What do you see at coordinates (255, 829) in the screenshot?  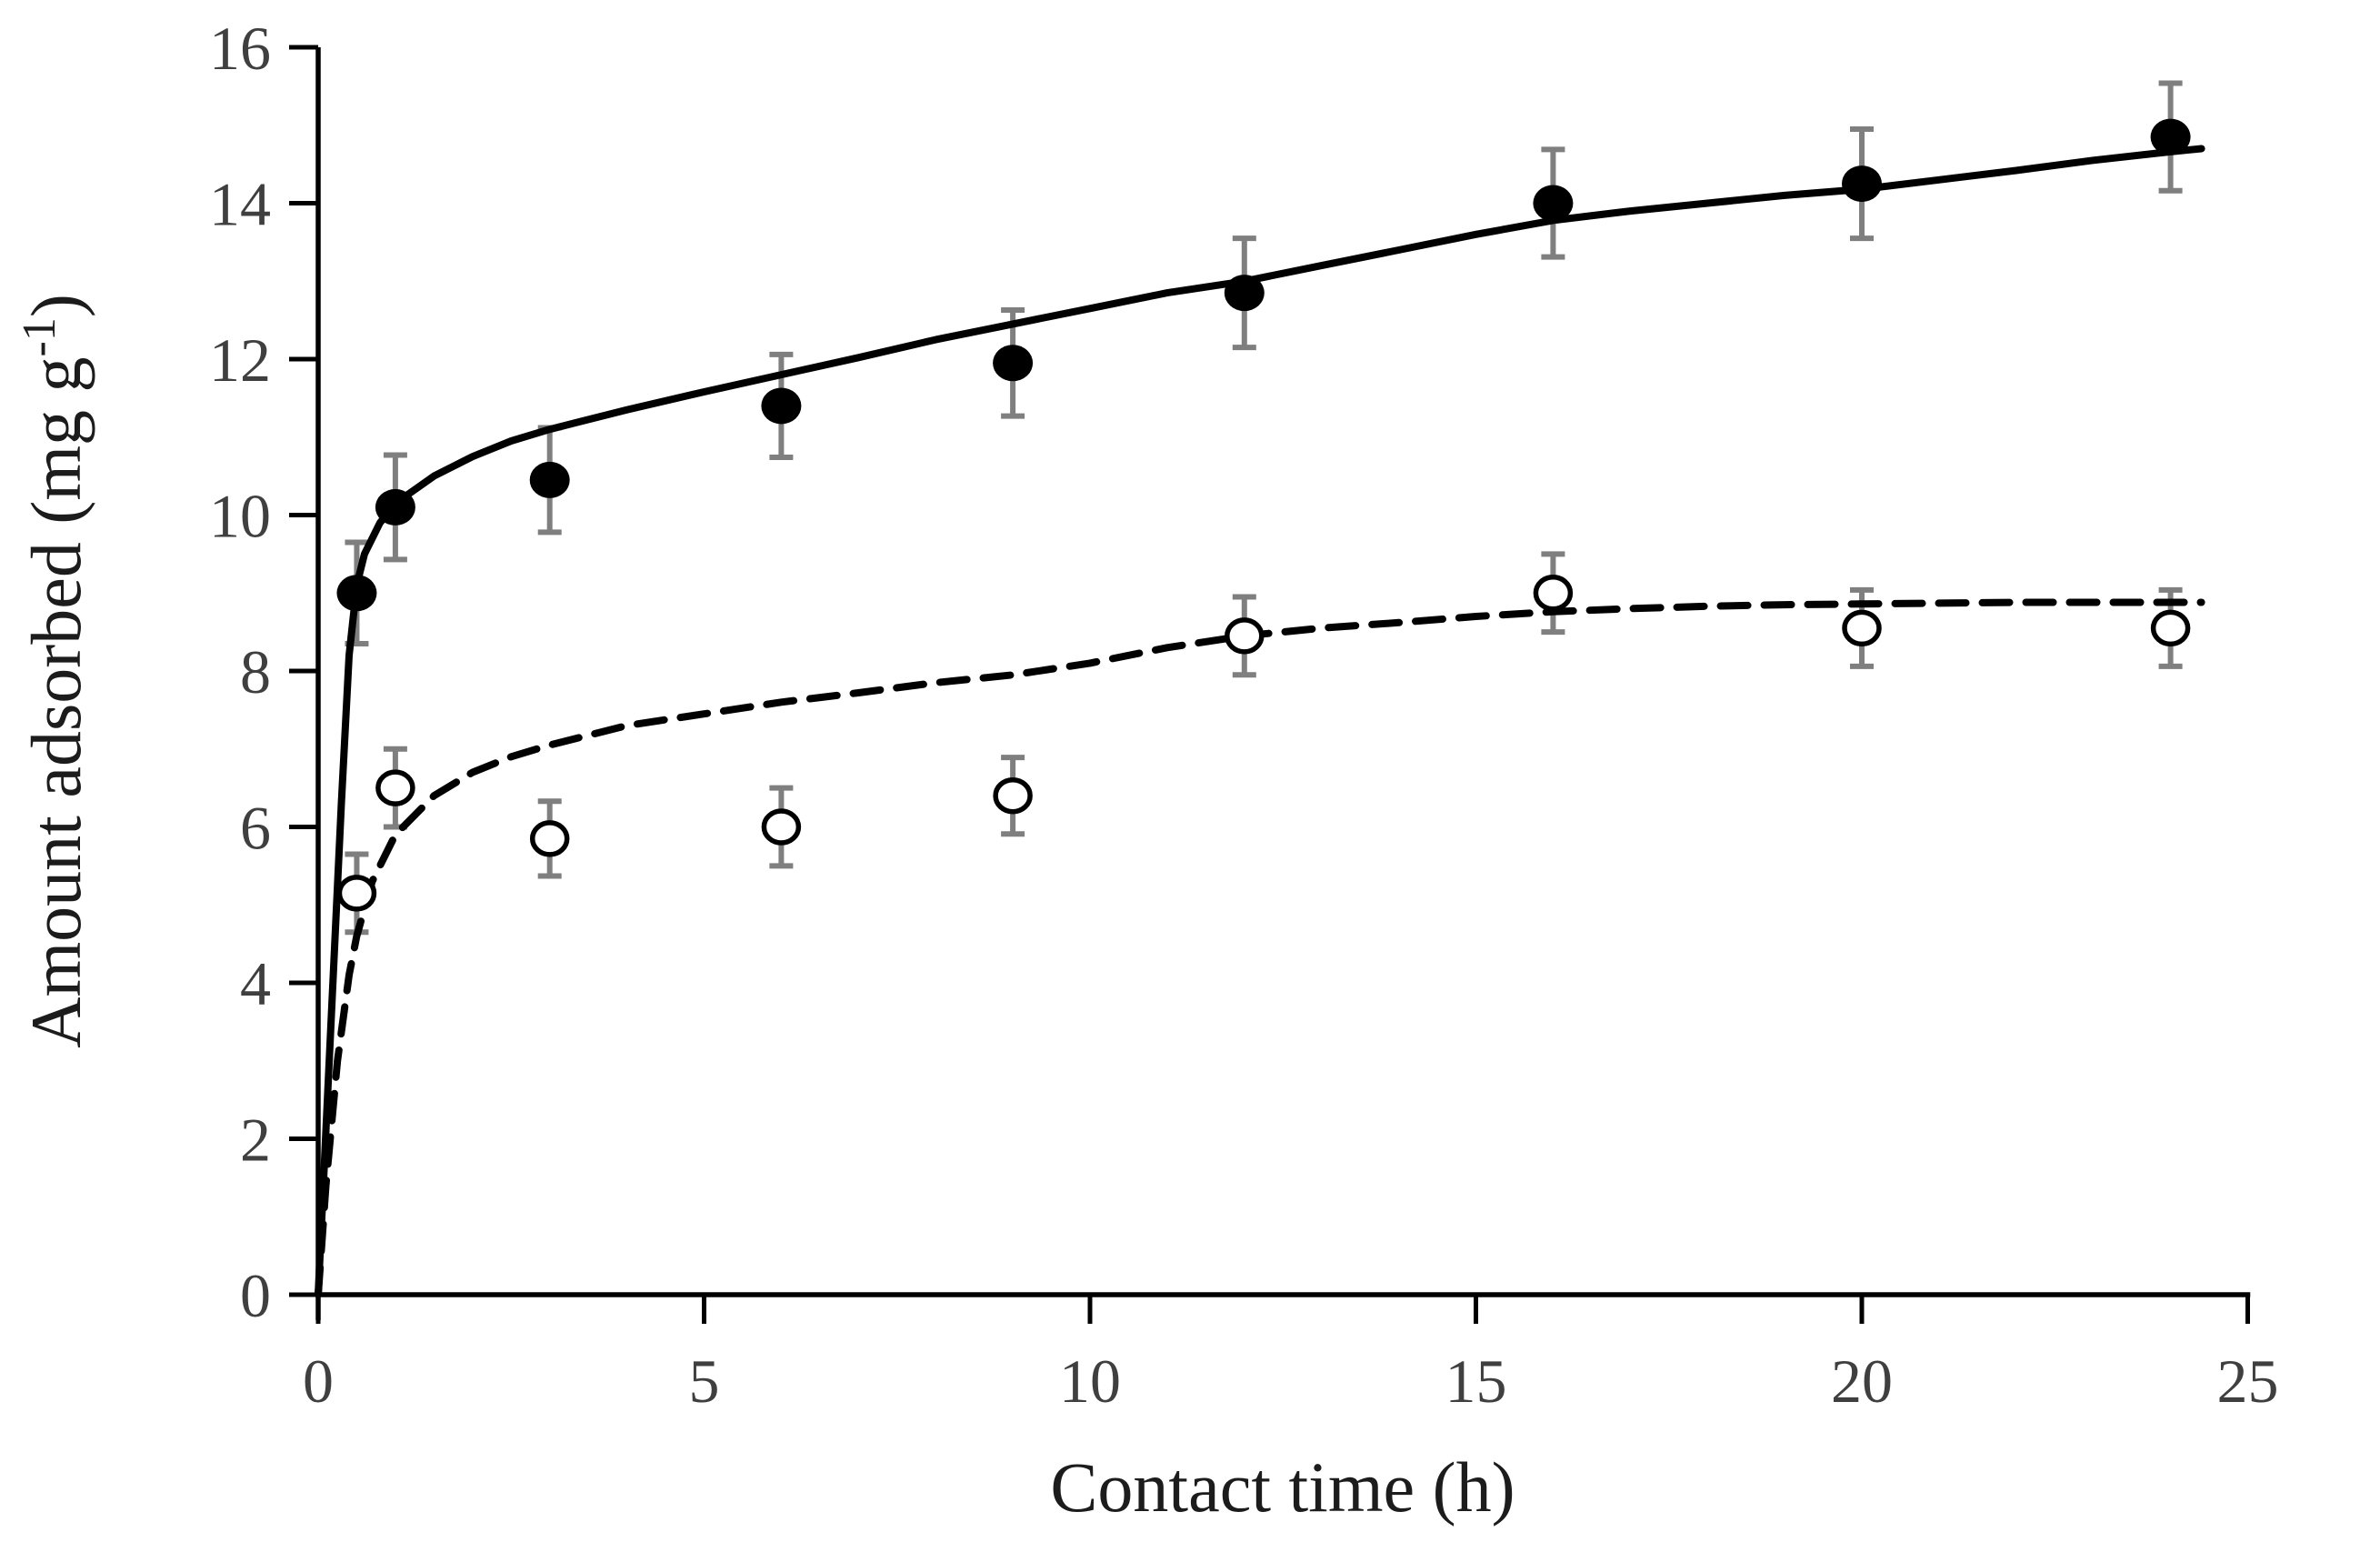 I see `y-tick-label: 6` at bounding box center [255, 829].